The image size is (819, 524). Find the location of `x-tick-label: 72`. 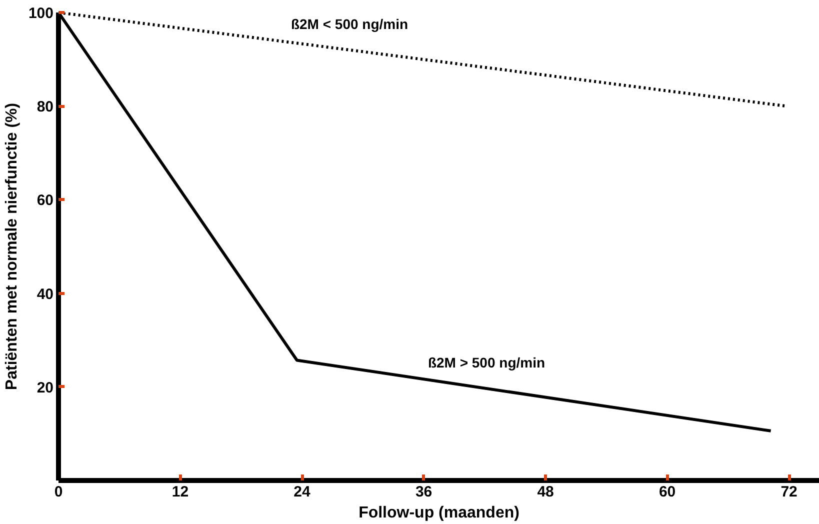

x-tick-label: 72 is located at coordinates (789, 492).